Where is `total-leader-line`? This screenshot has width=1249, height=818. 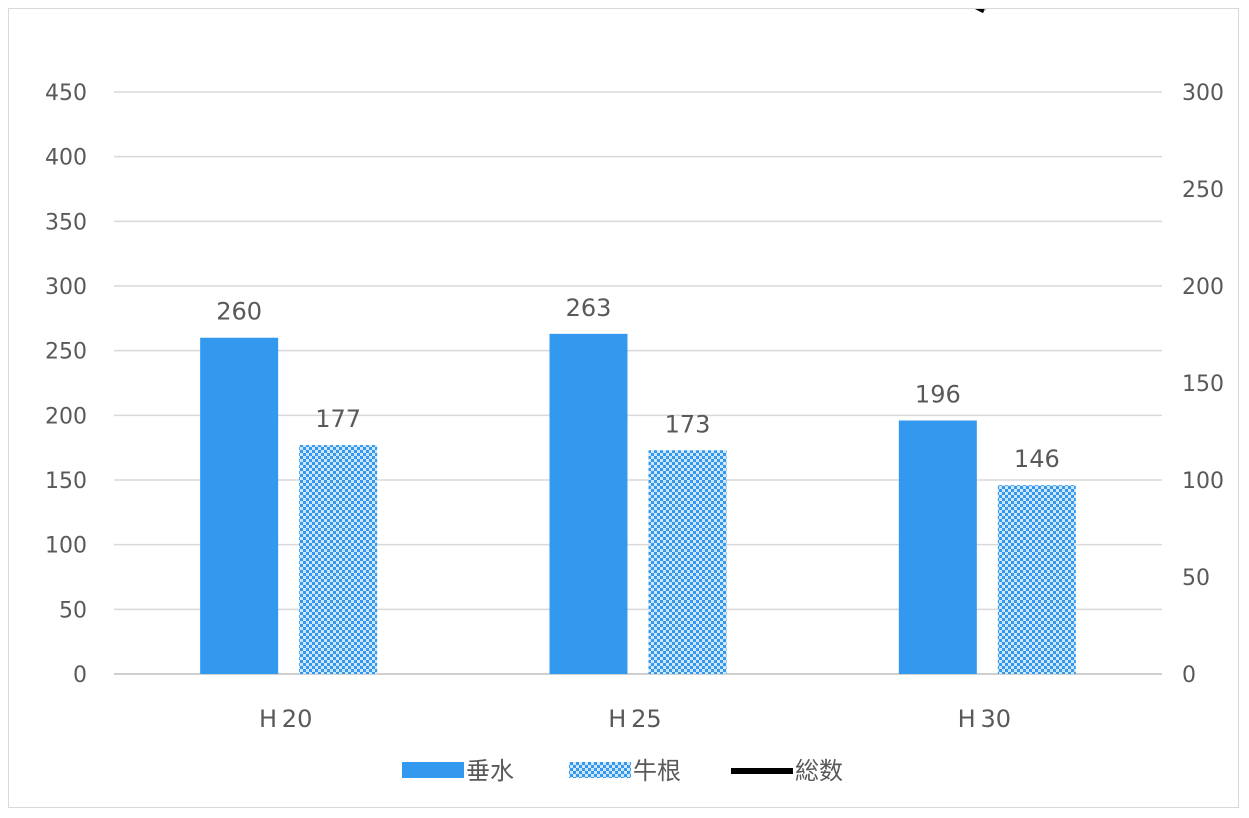 total-leader-line is located at coordinates (985, 10).